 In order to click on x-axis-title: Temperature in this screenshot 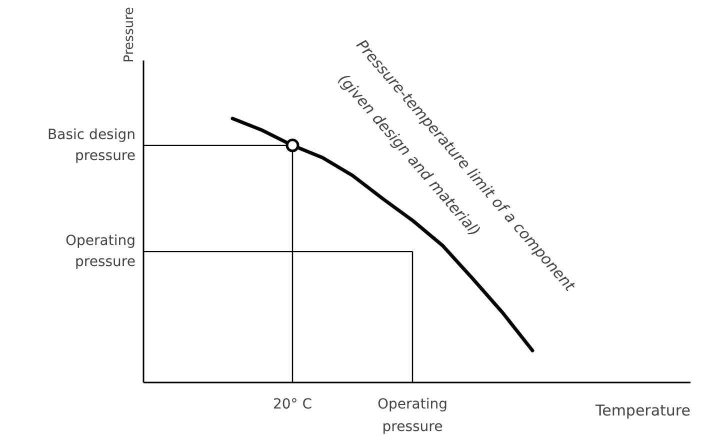, I will do `click(642, 411)`.